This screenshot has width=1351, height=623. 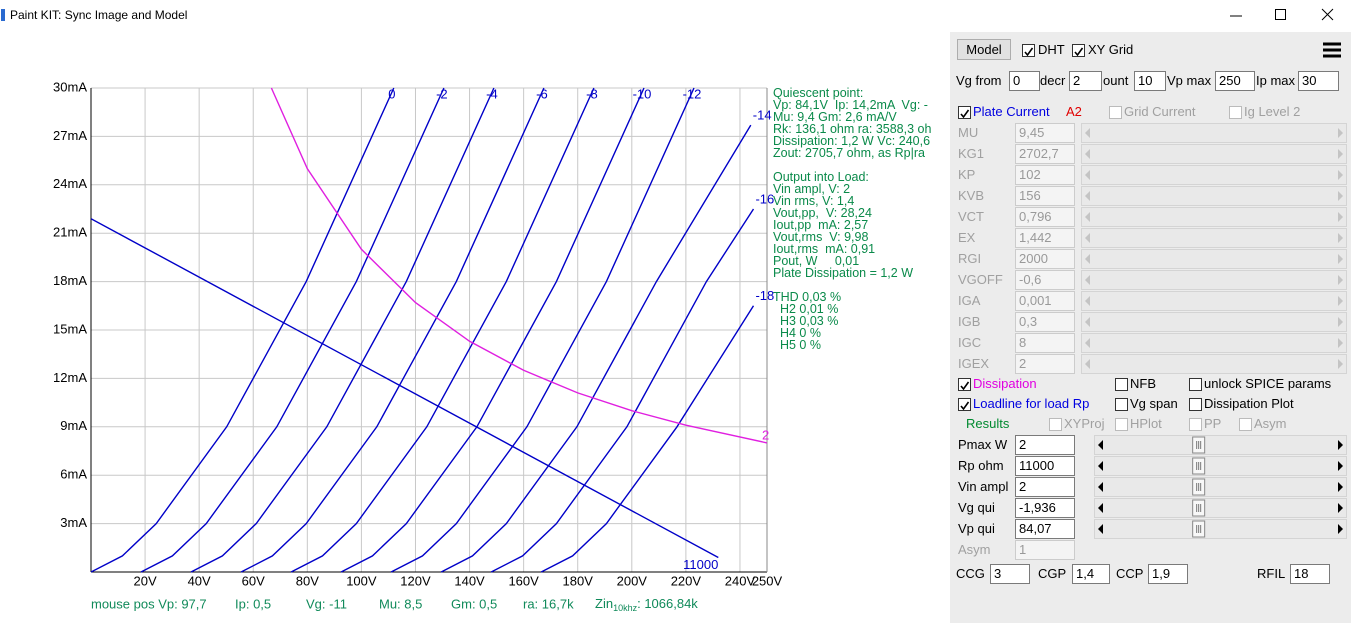 I want to click on text-input: -1,936, so click(x=1045, y=508).